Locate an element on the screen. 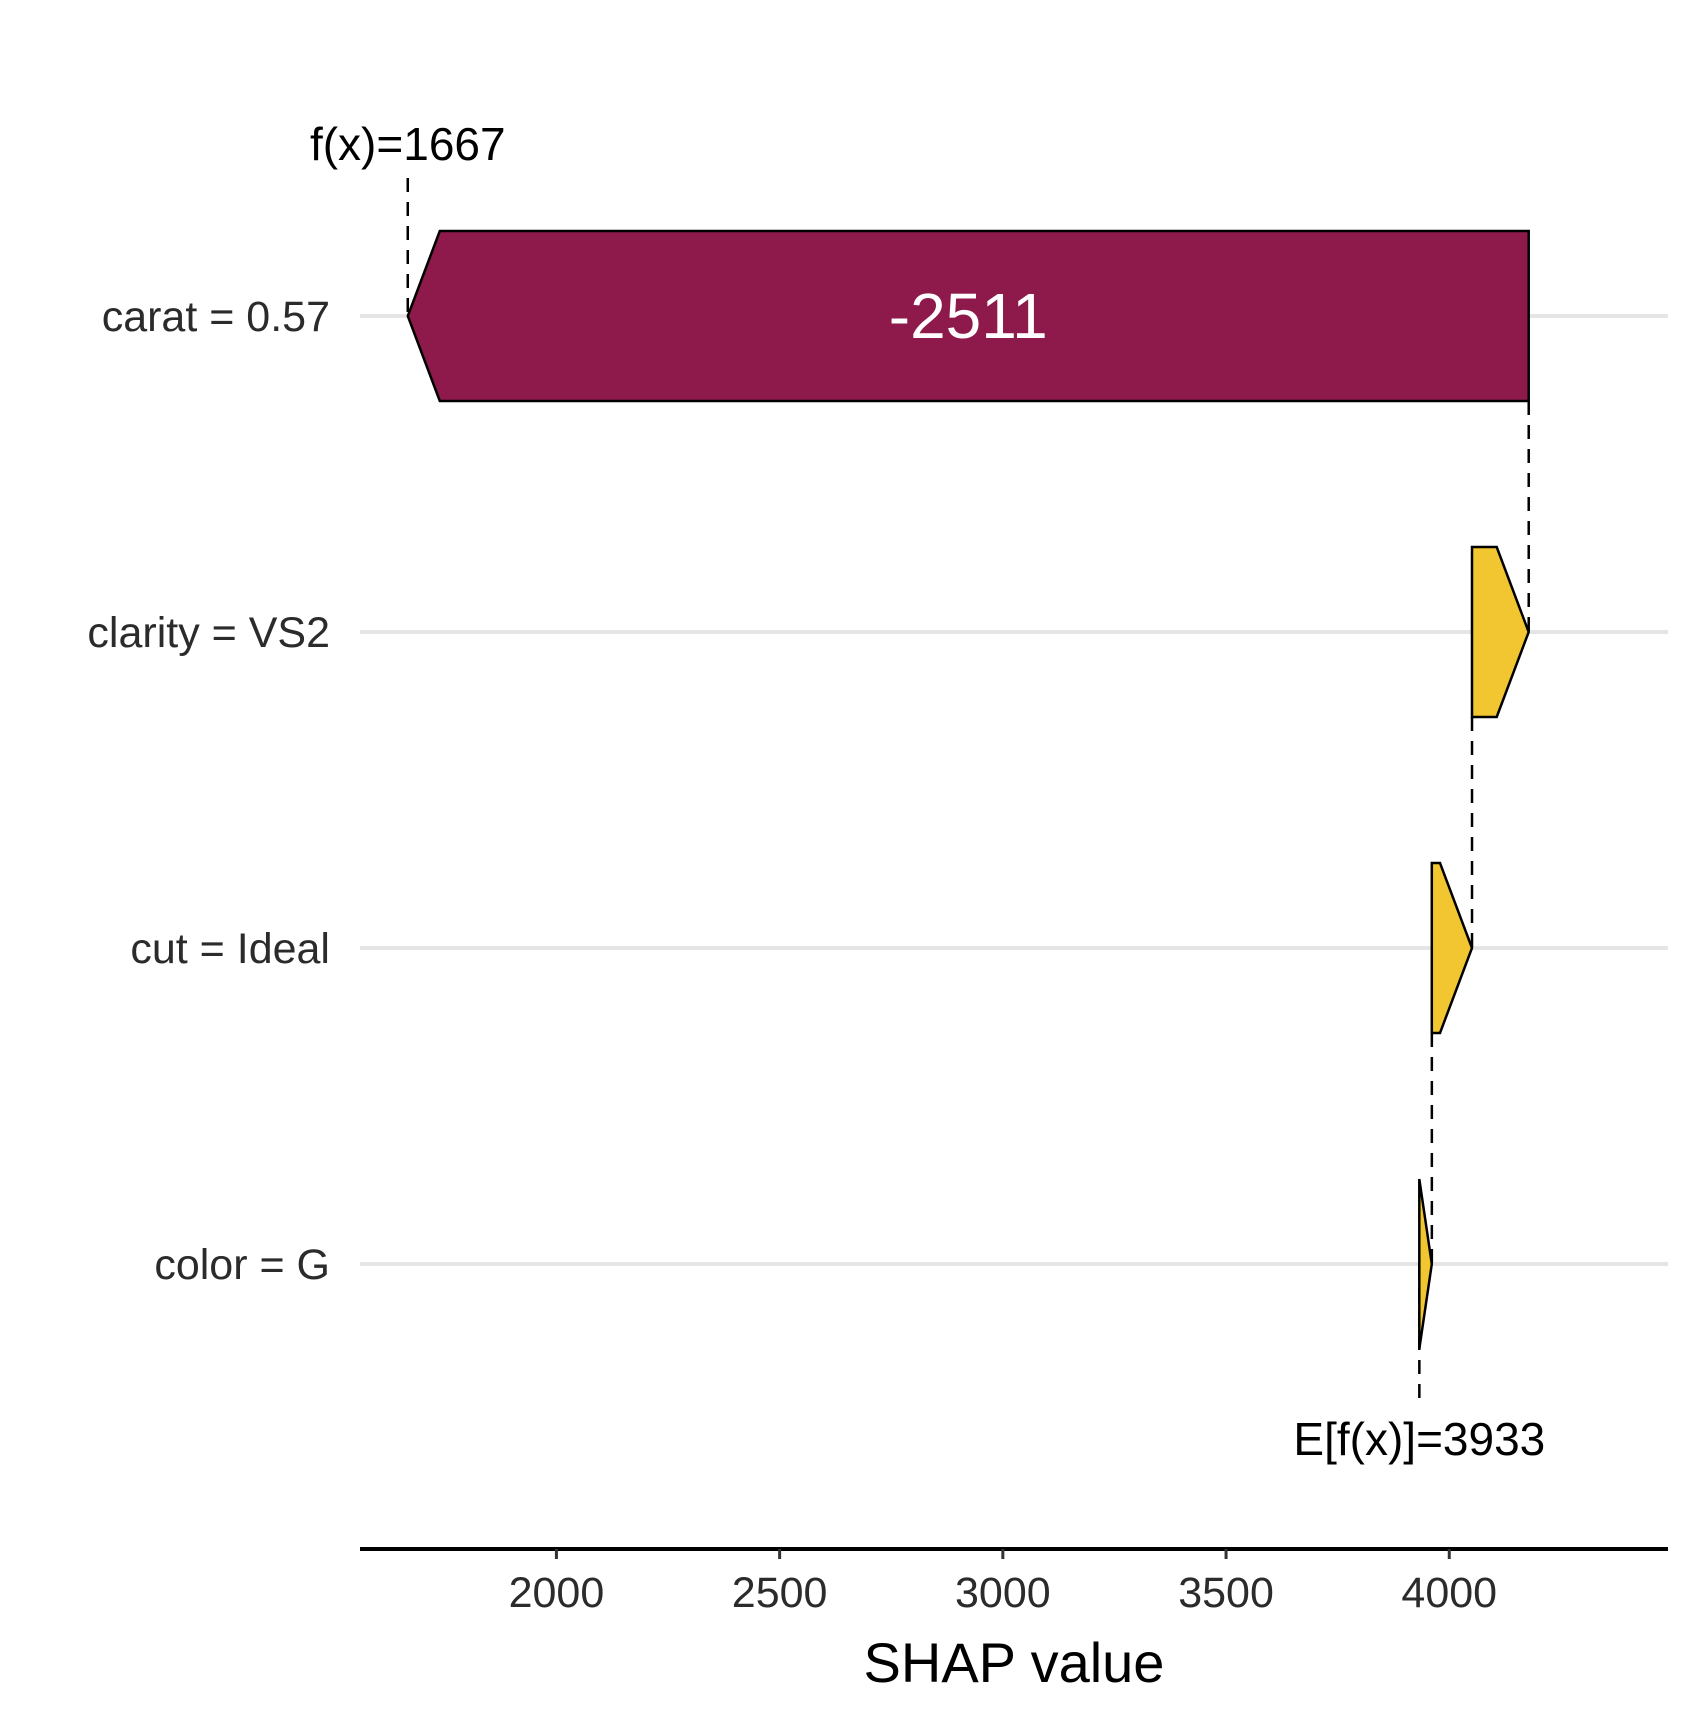 This screenshot has width=1701, height=1727. feature-label-3: color = G is located at coordinates (242, 1265).